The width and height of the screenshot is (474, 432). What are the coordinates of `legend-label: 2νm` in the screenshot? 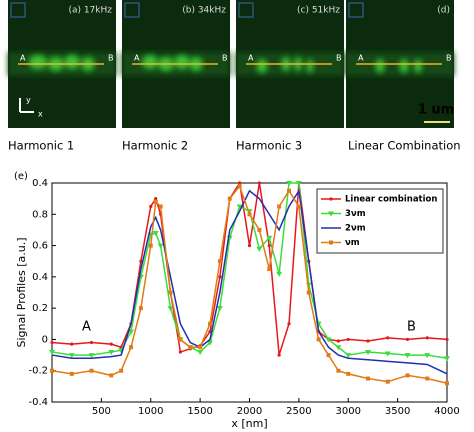 It's located at (355, 229).